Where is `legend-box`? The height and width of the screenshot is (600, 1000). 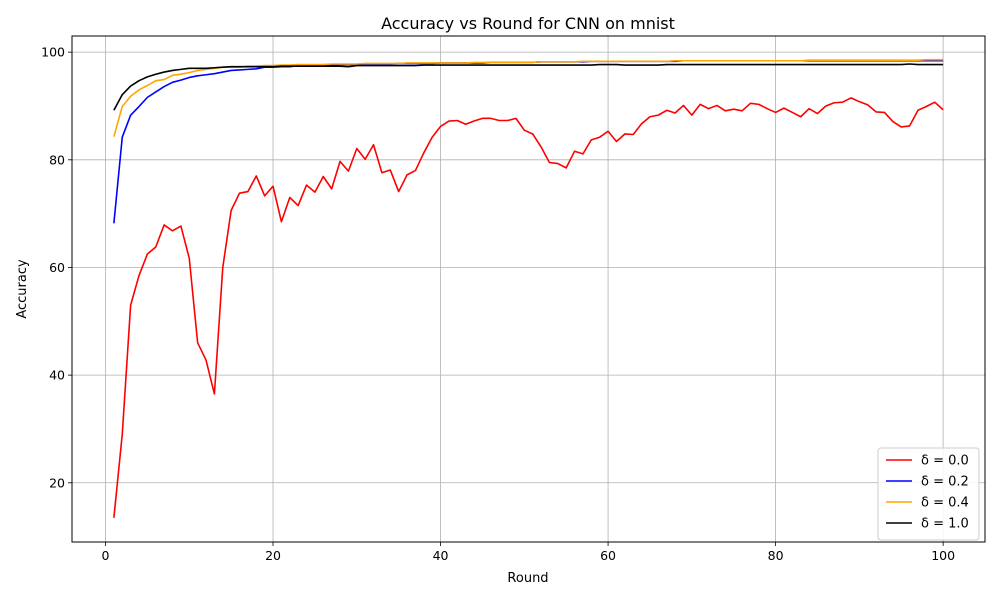 legend-box is located at coordinates (928, 494).